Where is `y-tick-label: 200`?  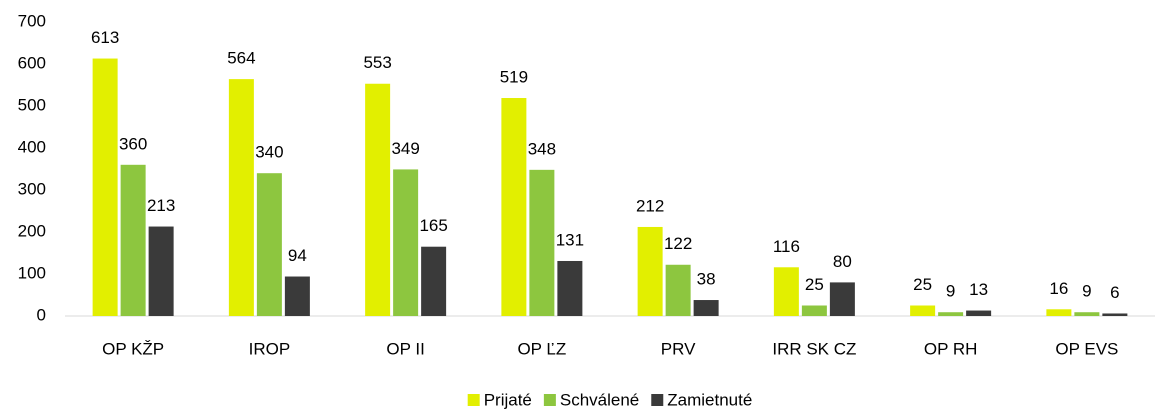
y-tick-label: 200 is located at coordinates (32, 230).